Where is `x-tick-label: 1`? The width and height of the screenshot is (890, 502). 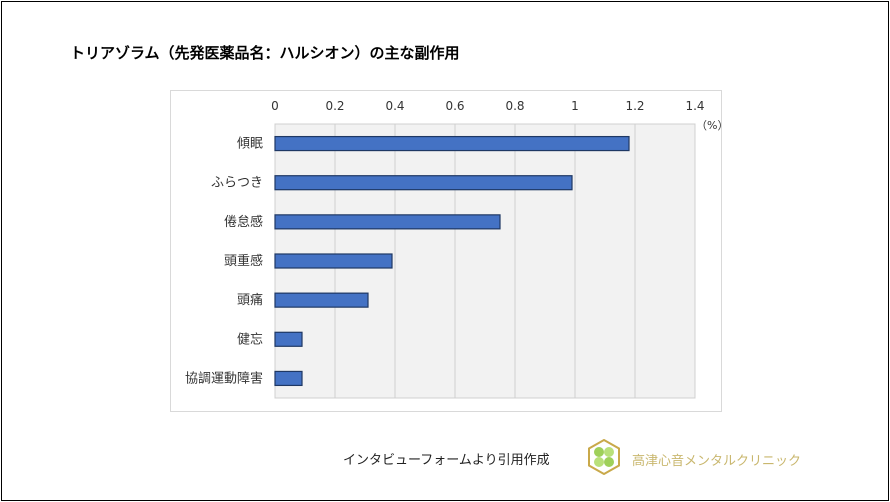
x-tick-label: 1 is located at coordinates (575, 106).